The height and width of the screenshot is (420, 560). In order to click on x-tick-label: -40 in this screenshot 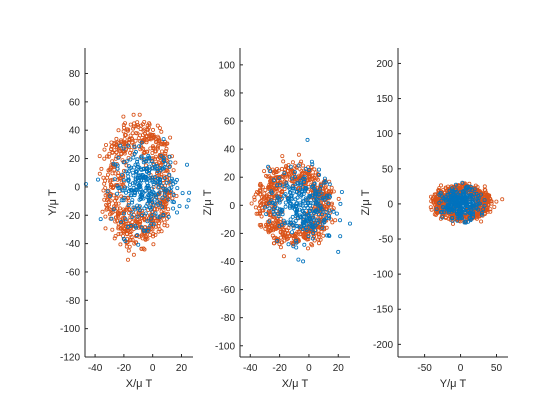, I will do `click(250, 368)`.